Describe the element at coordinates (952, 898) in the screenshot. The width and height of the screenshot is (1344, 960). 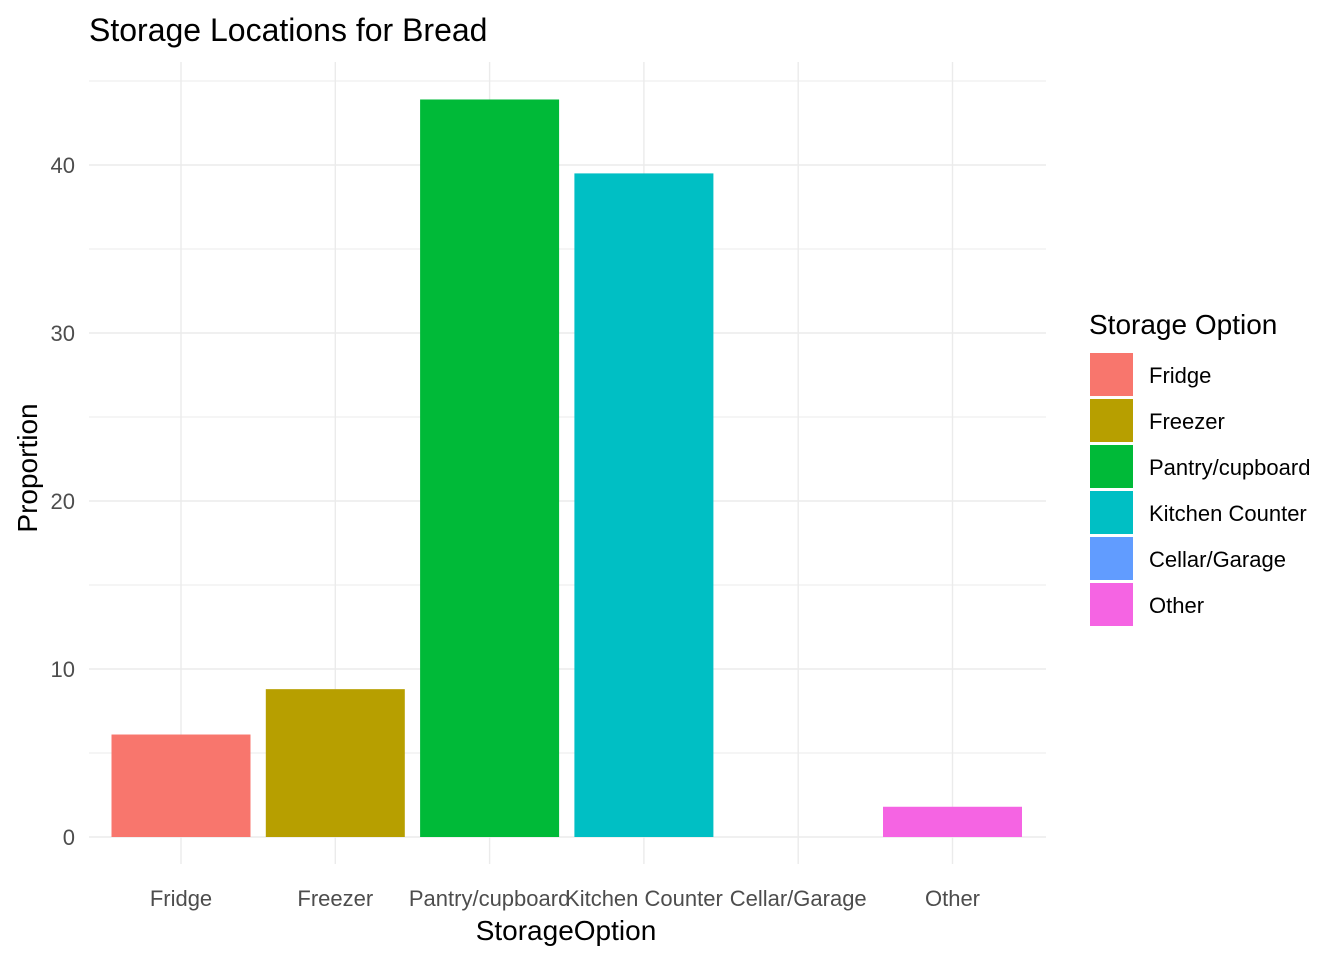
I see `x-tick-label: Other` at that location.